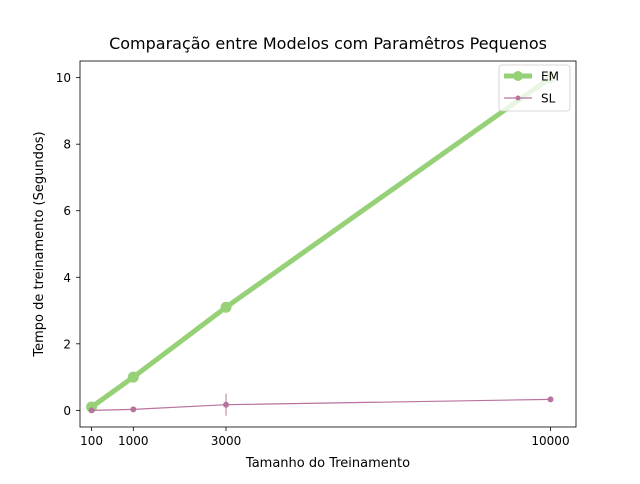  I want to click on y-tick-label: 8, so click(67, 145).